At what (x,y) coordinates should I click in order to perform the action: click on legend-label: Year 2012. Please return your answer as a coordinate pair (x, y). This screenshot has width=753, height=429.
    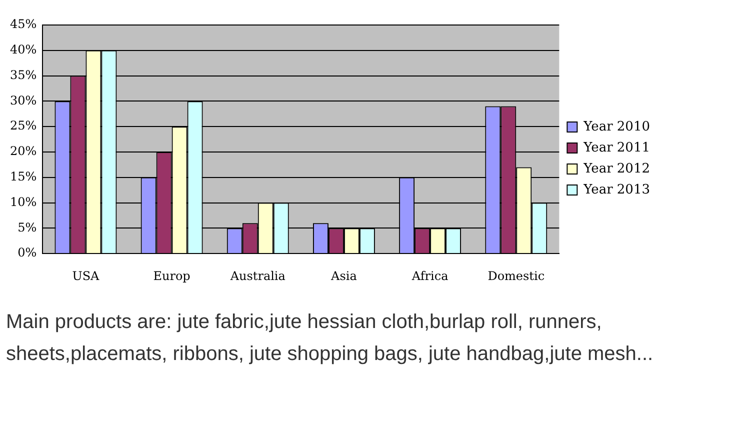
    Looking at the image, I should click on (616, 168).